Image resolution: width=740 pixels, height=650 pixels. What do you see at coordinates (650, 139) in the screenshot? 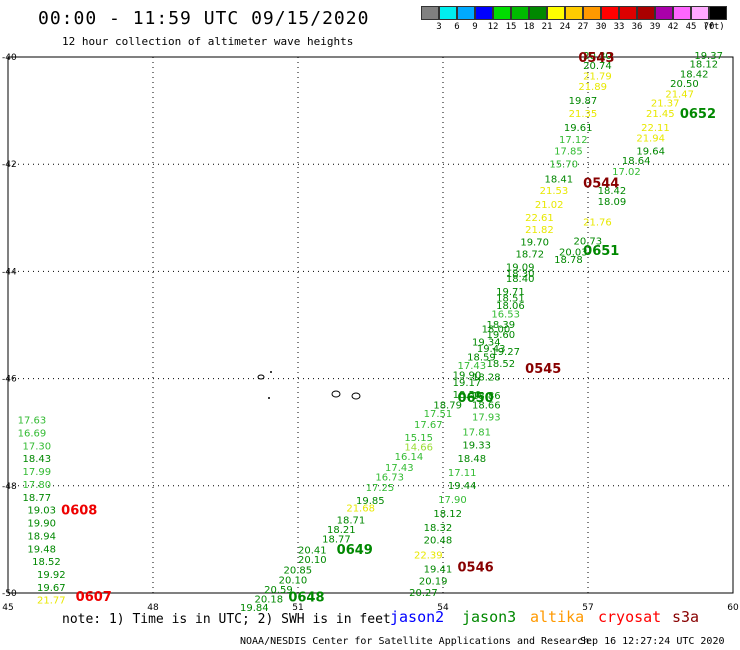
I see `swh-label: 21.94` at bounding box center [650, 139].